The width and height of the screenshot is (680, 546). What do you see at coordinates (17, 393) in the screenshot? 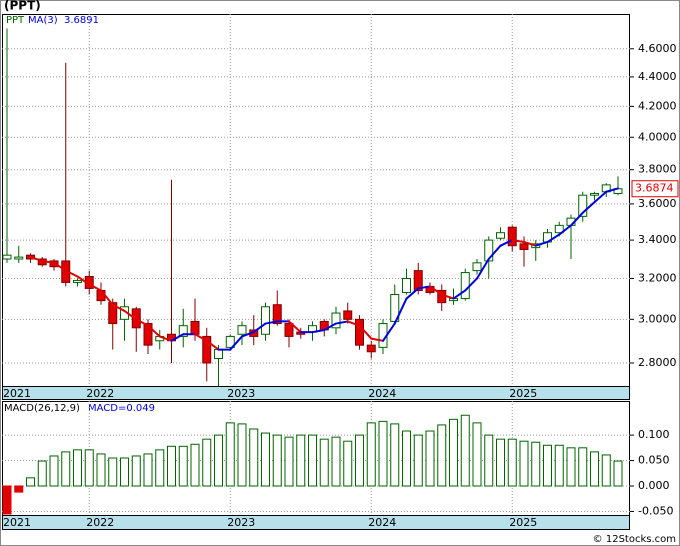
I see `x-tick-label: 2021` at bounding box center [17, 393].